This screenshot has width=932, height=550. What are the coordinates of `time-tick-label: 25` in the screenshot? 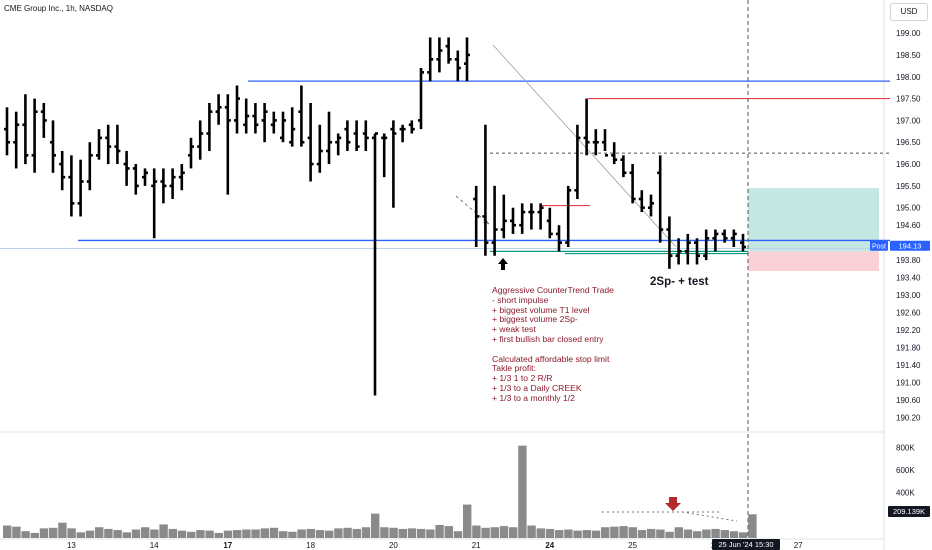 It's located at (632, 545).